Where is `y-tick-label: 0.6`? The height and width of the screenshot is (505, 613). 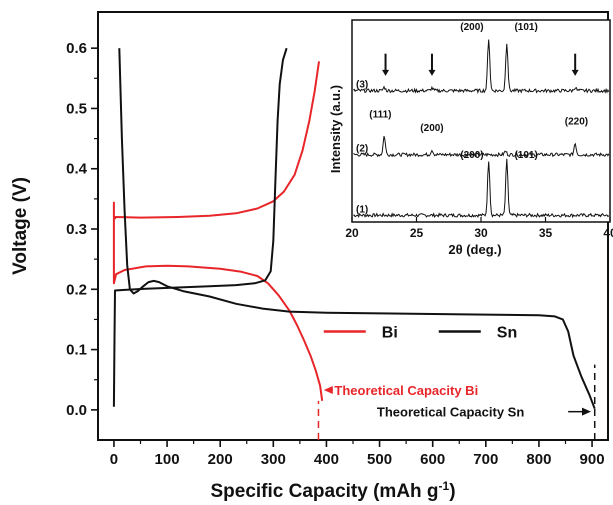
y-tick-label: 0.6 is located at coordinates (76, 48).